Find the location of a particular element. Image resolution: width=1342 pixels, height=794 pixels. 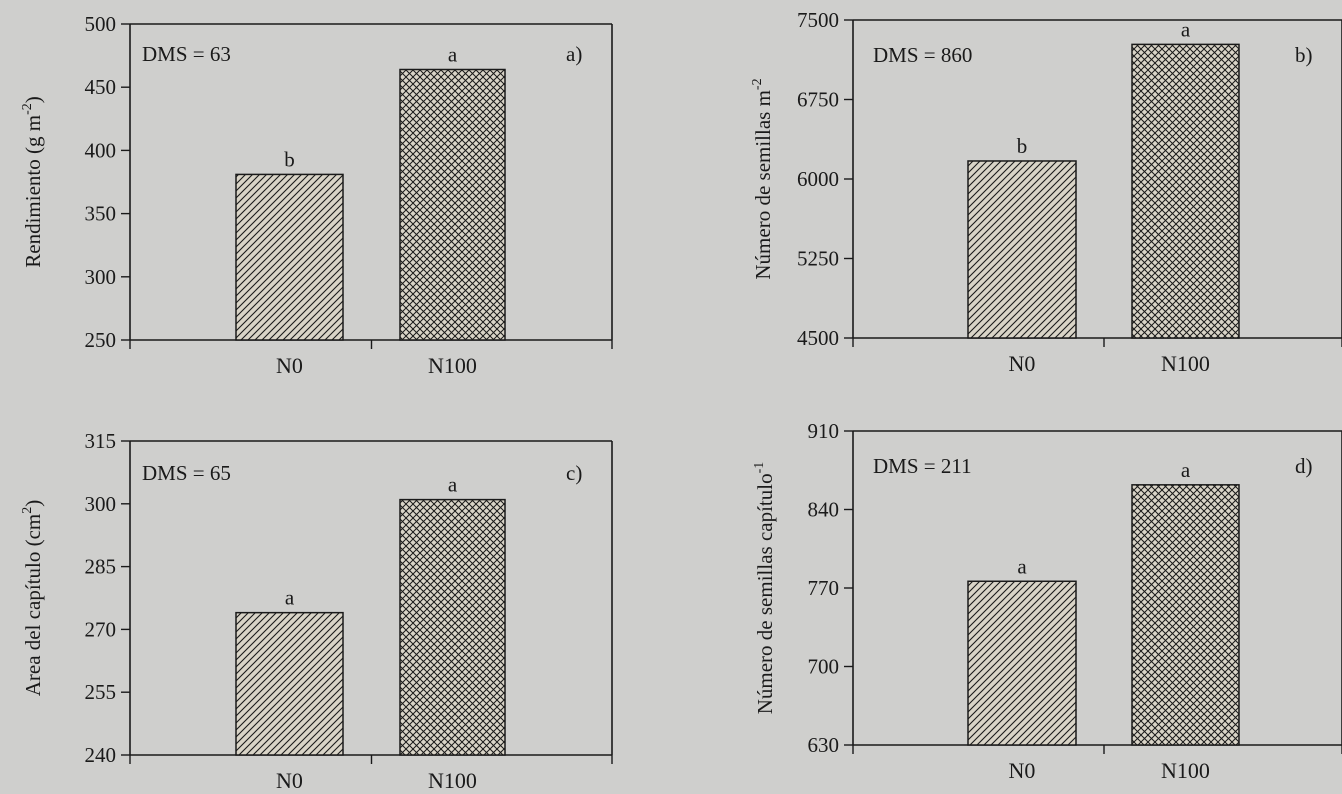

y-tick-label: 285 is located at coordinates (101, 567).